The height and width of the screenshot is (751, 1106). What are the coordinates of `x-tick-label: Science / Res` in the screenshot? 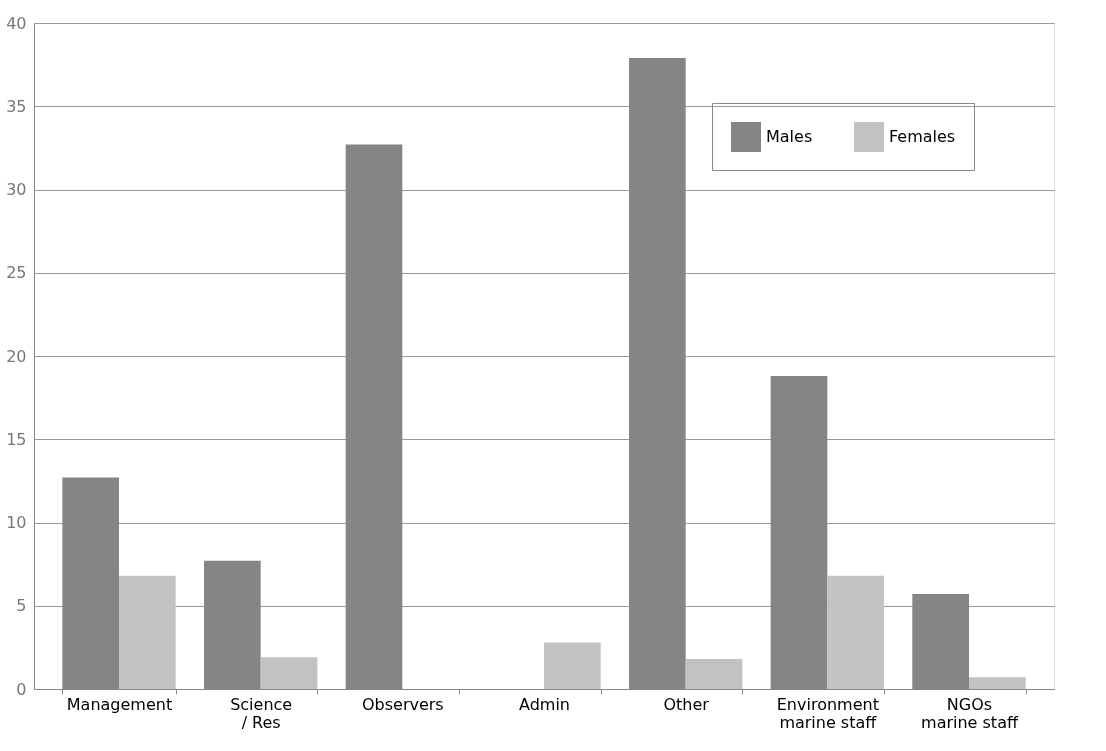 It's located at (261, 713).